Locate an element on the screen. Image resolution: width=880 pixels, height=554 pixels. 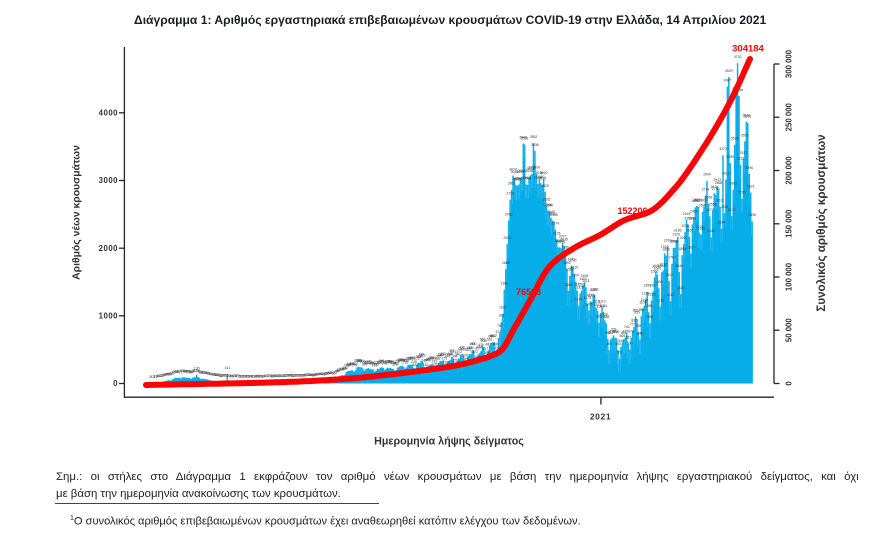
svg-text: 438 is located at coordinates (462, 348).